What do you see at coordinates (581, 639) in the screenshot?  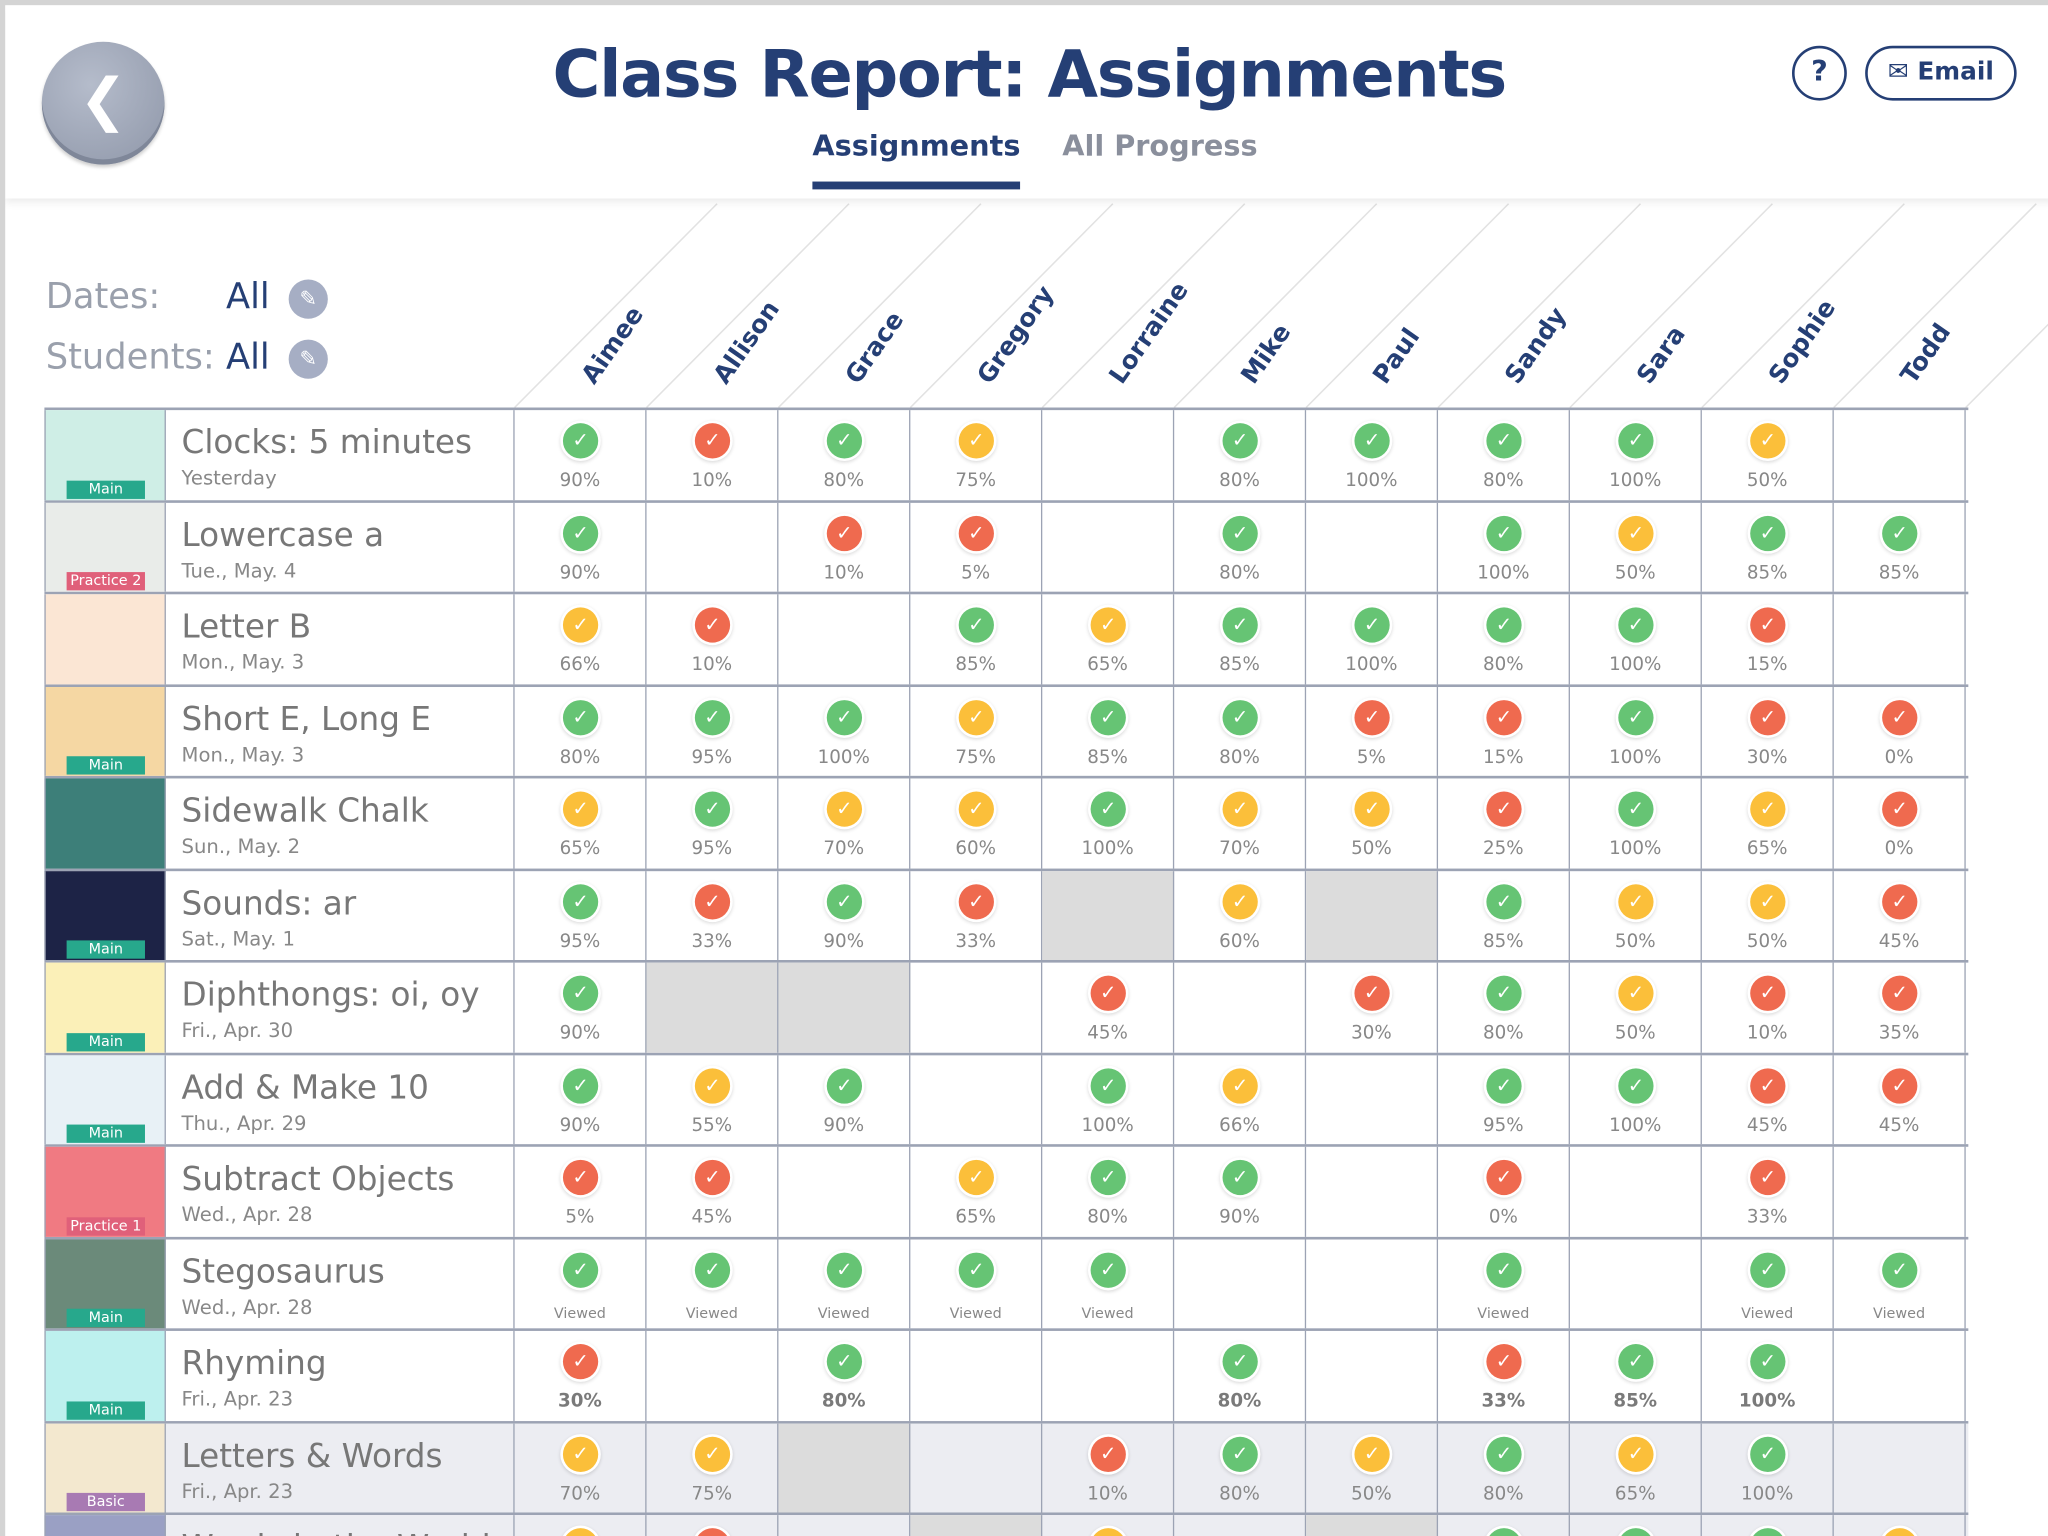 I see `score-cell: ✓ 66%` at bounding box center [581, 639].